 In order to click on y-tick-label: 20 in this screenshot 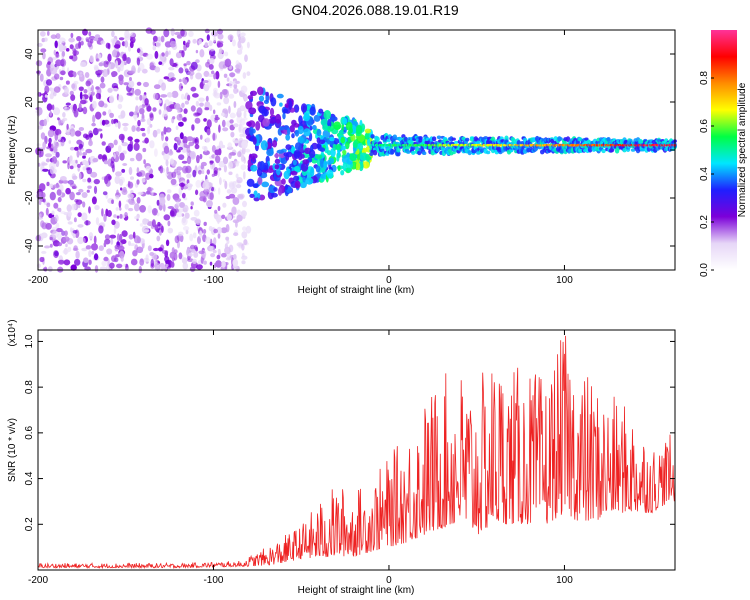, I will do `click(29, 102)`.